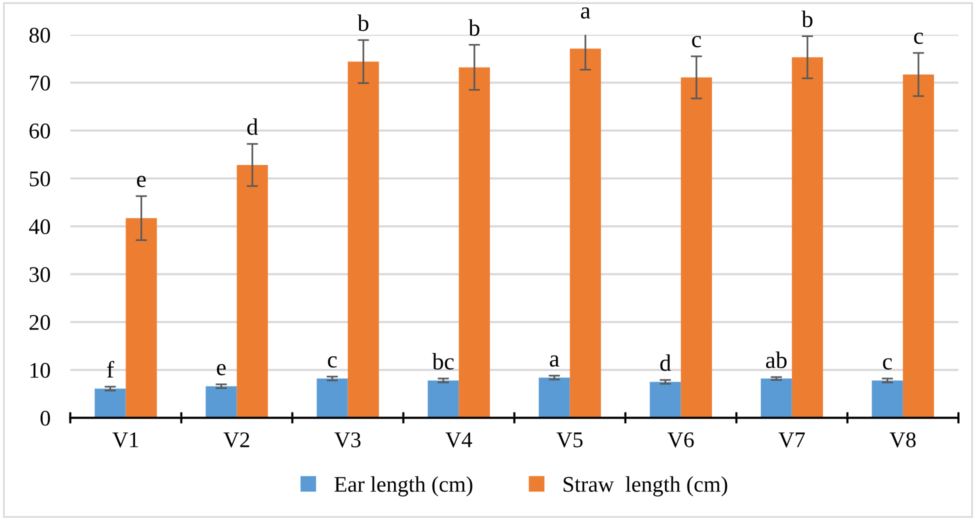 The width and height of the screenshot is (976, 519). Describe the element at coordinates (903, 440) in the screenshot. I see `x-tick-label: V8` at that location.